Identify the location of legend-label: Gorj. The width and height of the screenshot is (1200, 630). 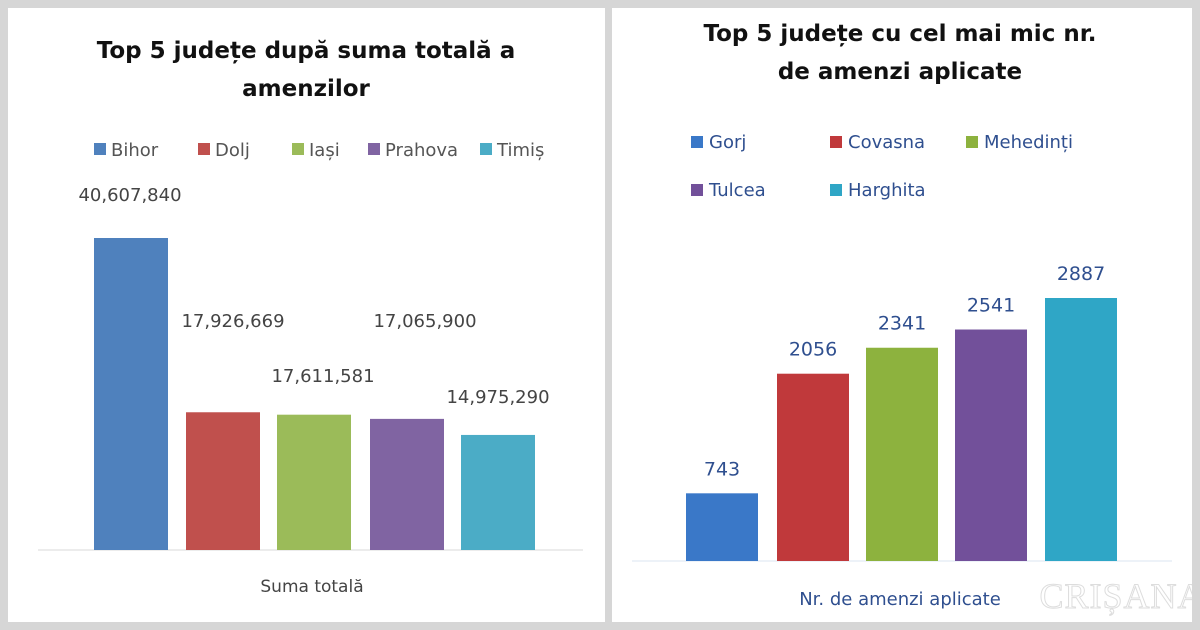
(727, 142).